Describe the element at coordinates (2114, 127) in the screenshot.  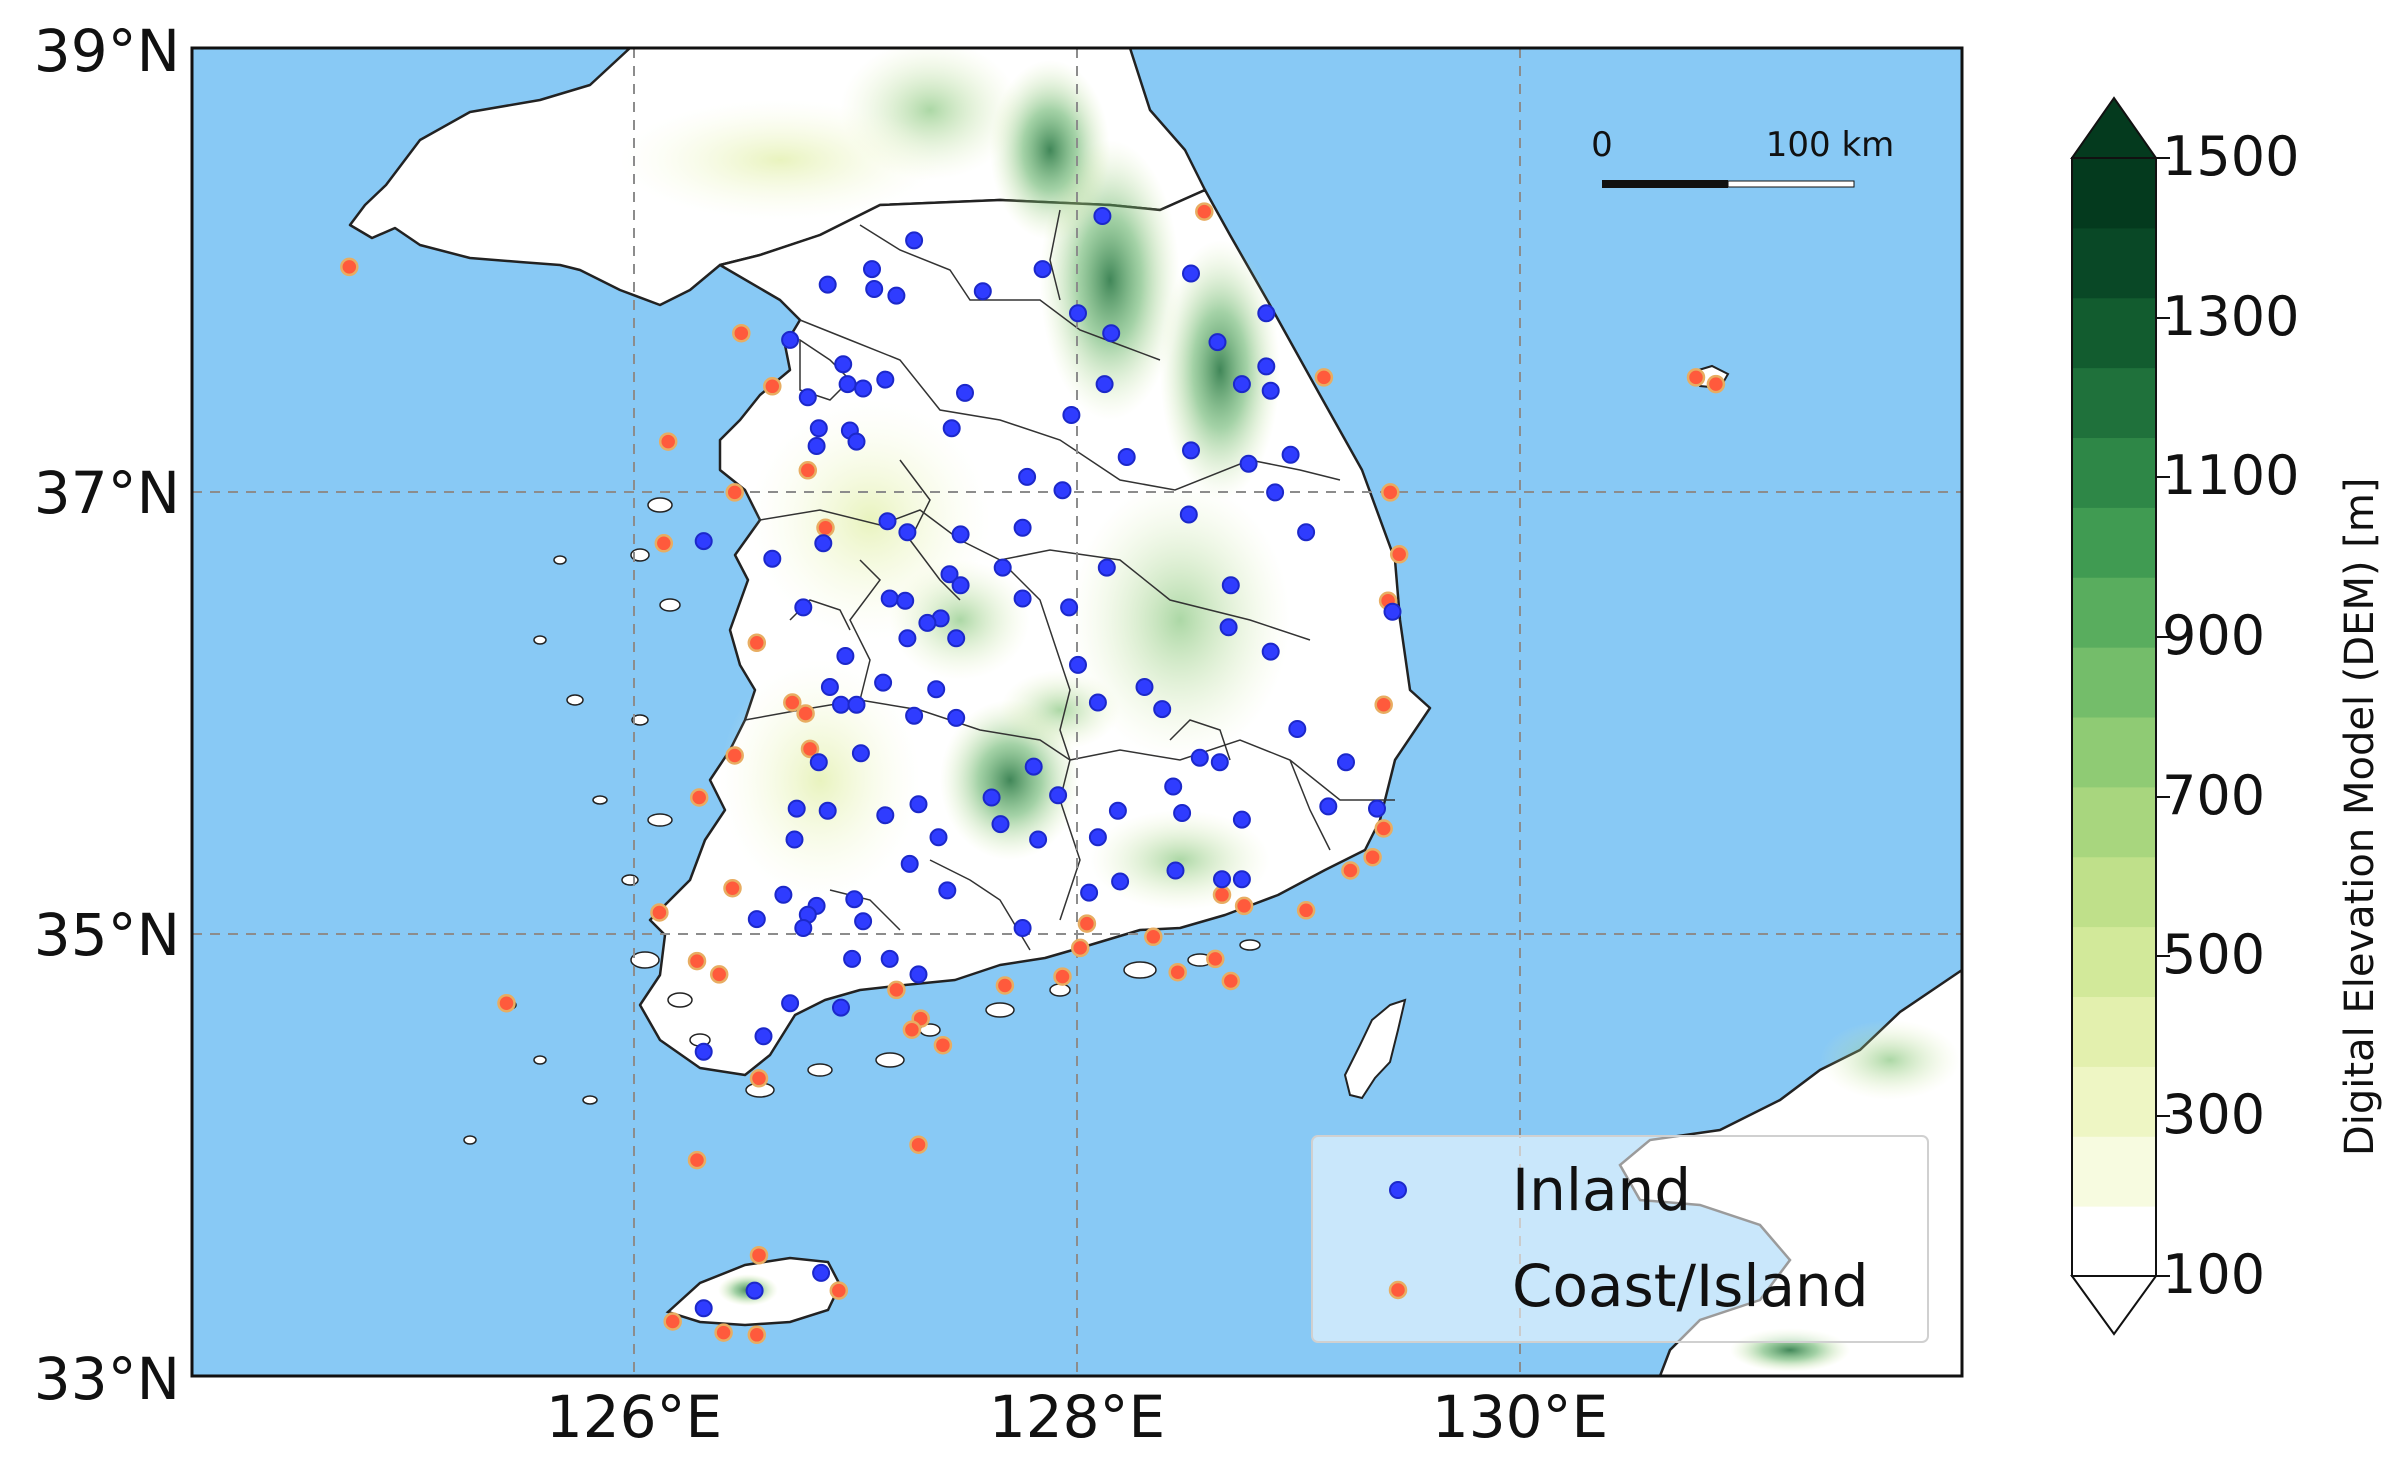
I see `colorbar-max-extension` at that location.